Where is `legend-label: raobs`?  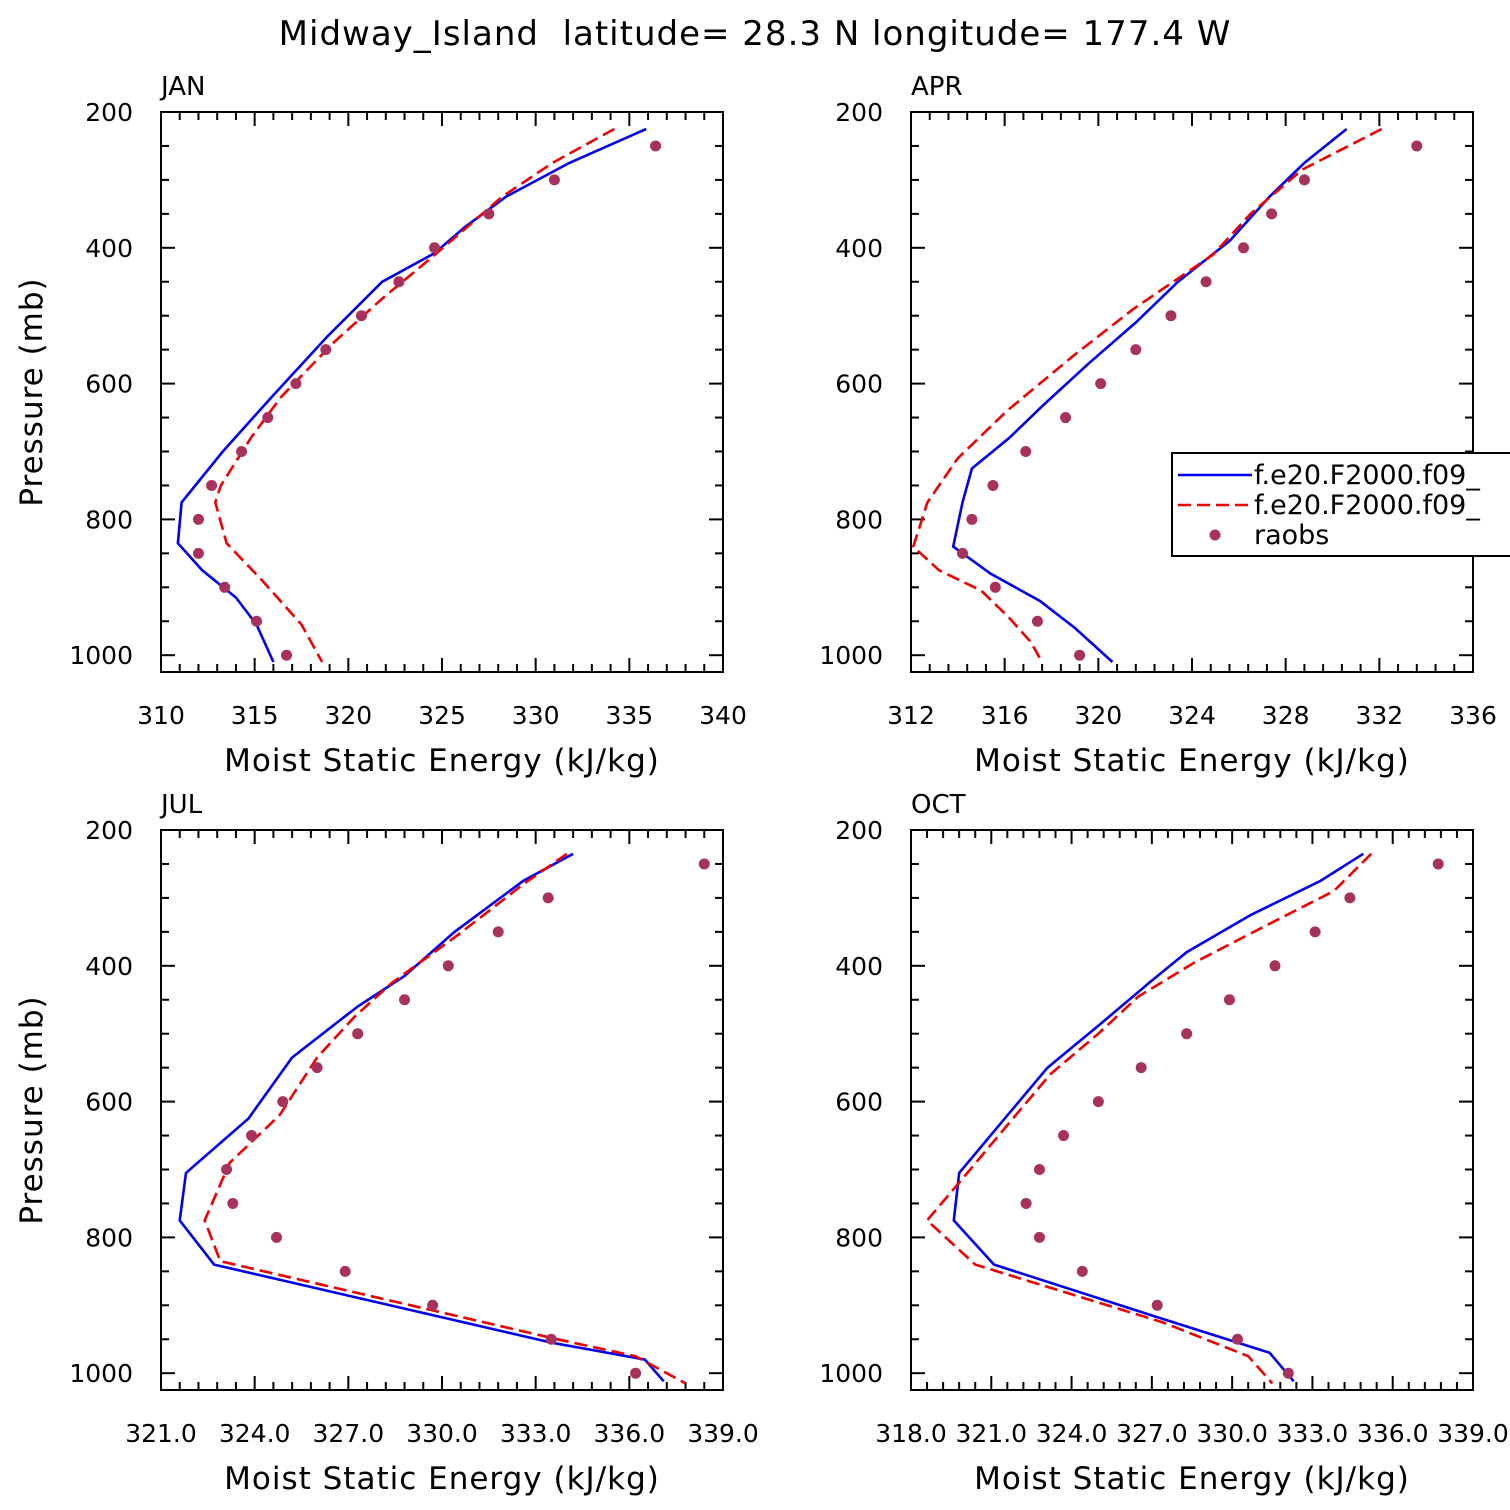
legend-label: raobs is located at coordinates (1291, 535).